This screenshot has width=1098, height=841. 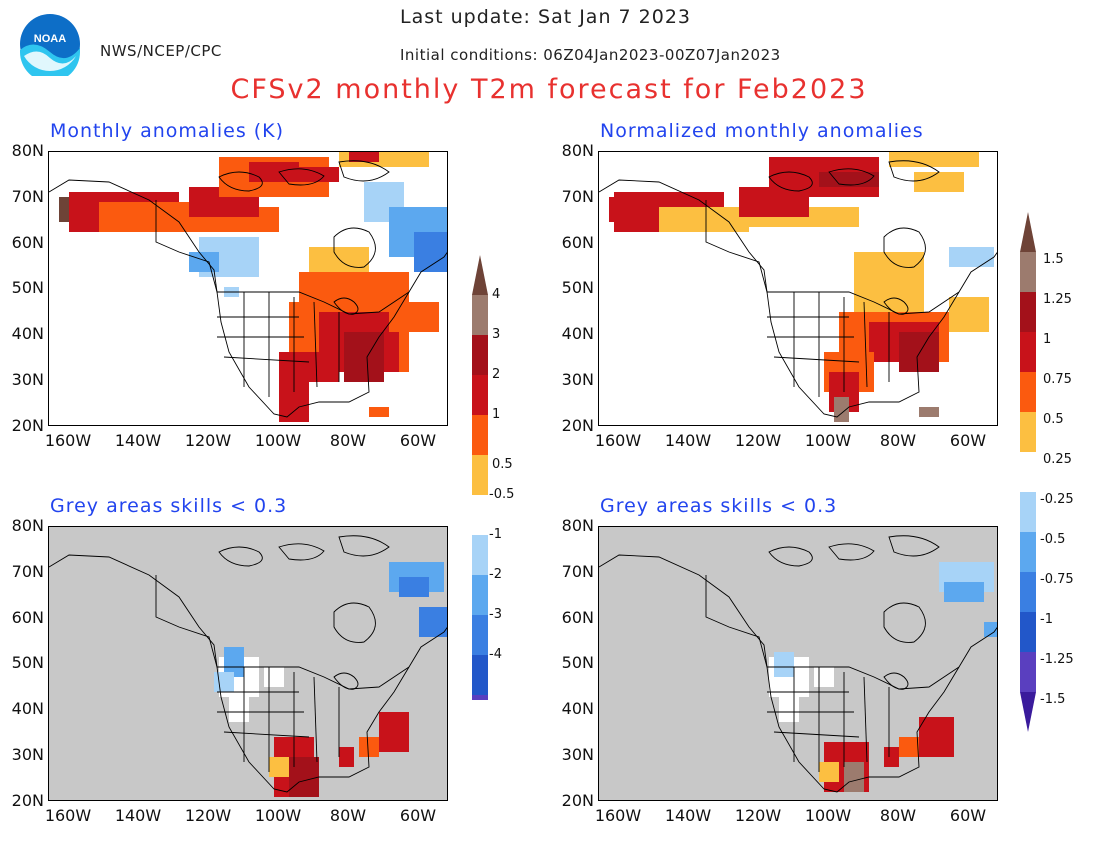 I want to click on map-panel-skill-normalized, so click(x=798, y=663).